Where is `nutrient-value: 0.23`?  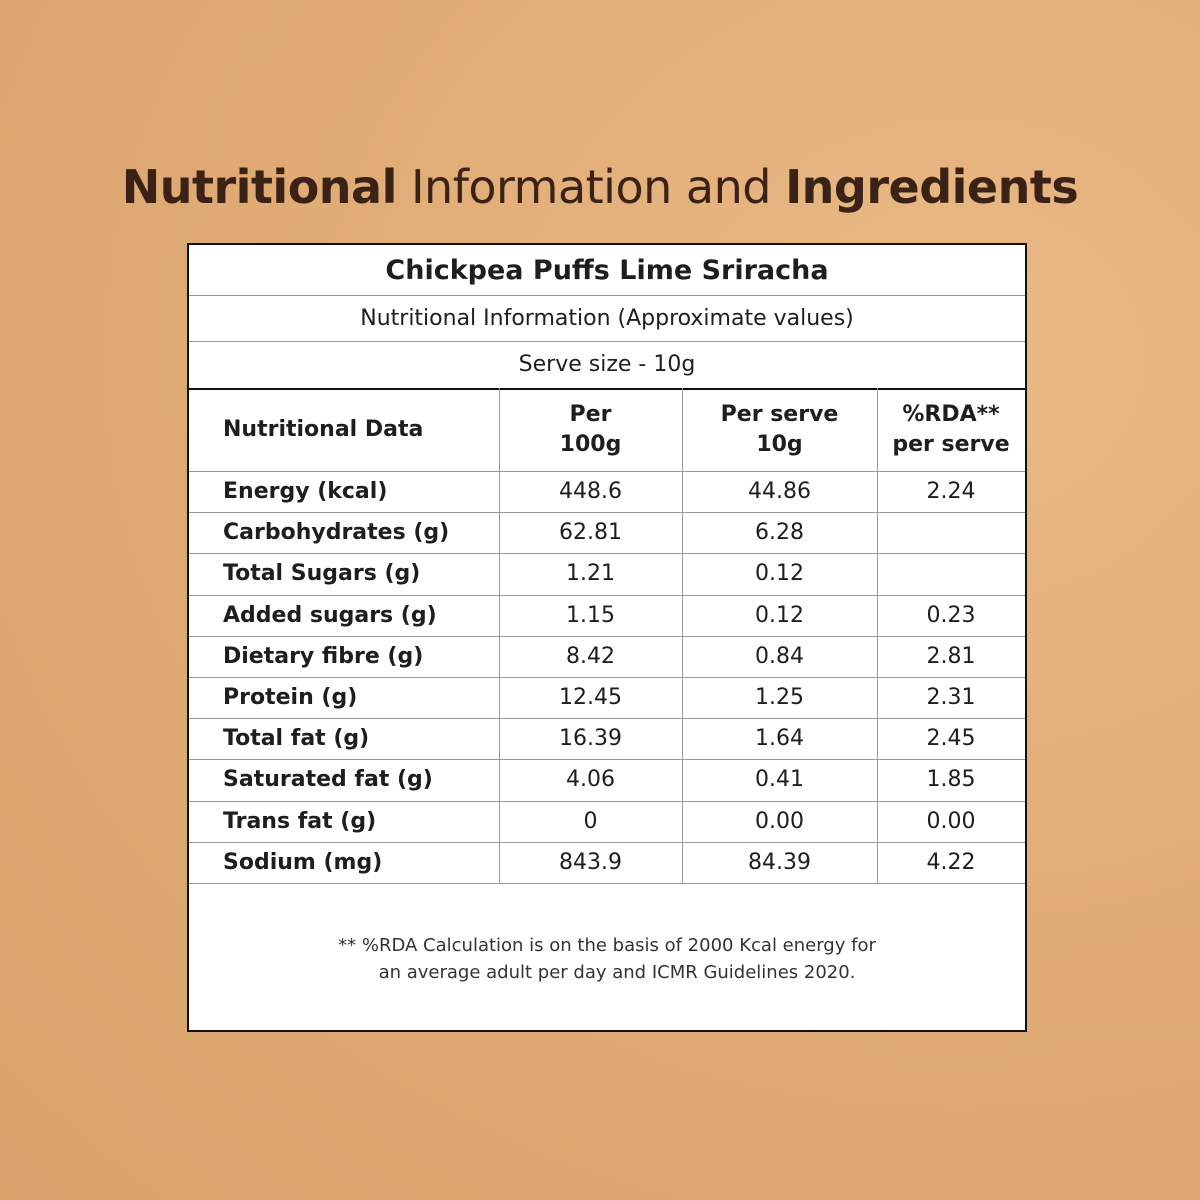
nutrient-value: 0.23 is located at coordinates (951, 615).